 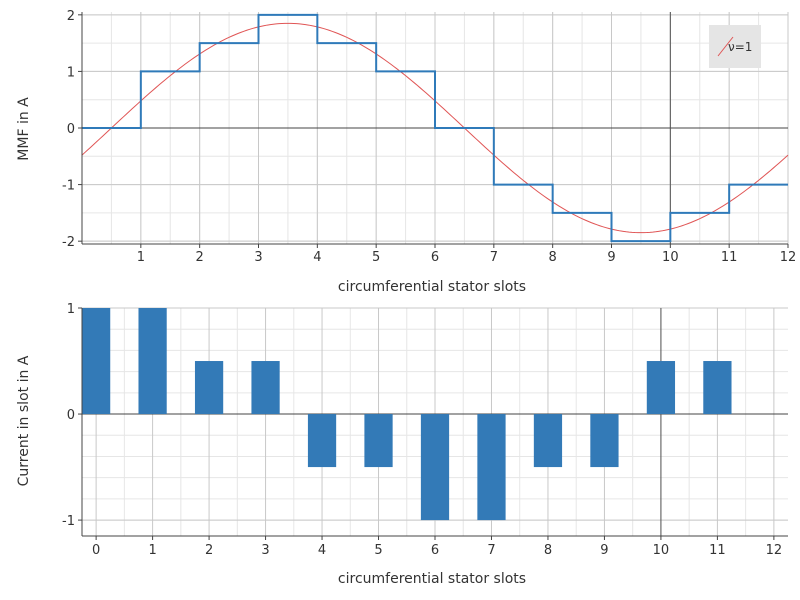 I want to click on current-x-axis-label: circumferential stator slots, so click(x=432, y=579).